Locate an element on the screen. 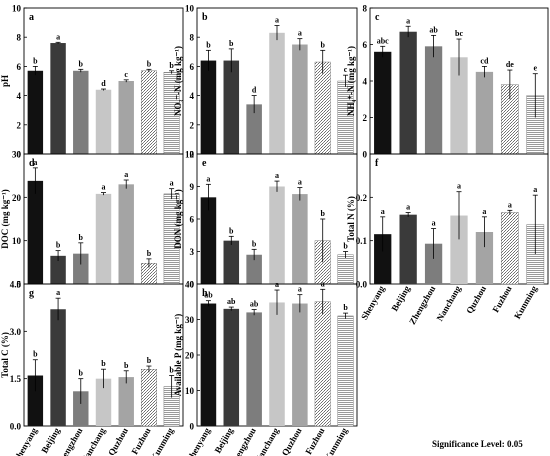 The width and height of the screenshot is (550, 456). panel-b-sig-letter-3: a is located at coordinates (277, 20).